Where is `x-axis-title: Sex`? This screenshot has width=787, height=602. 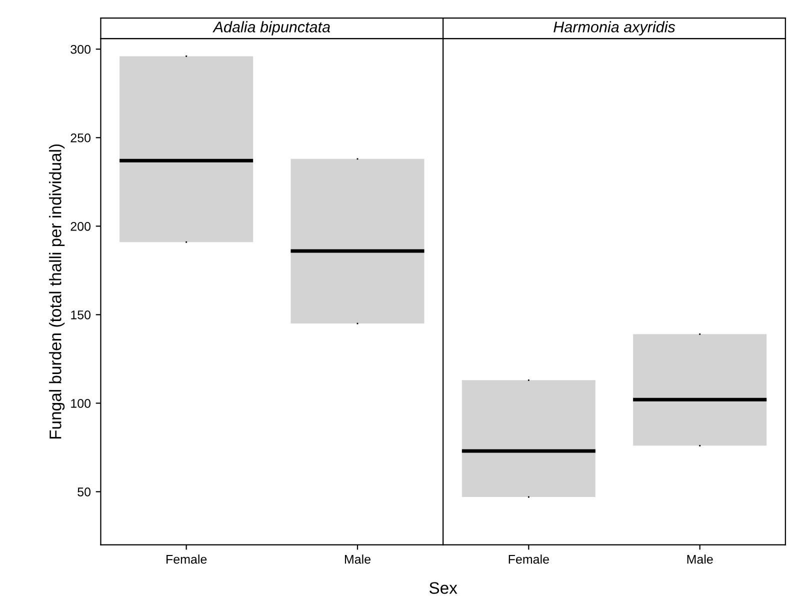 x-axis-title: Sex is located at coordinates (443, 588).